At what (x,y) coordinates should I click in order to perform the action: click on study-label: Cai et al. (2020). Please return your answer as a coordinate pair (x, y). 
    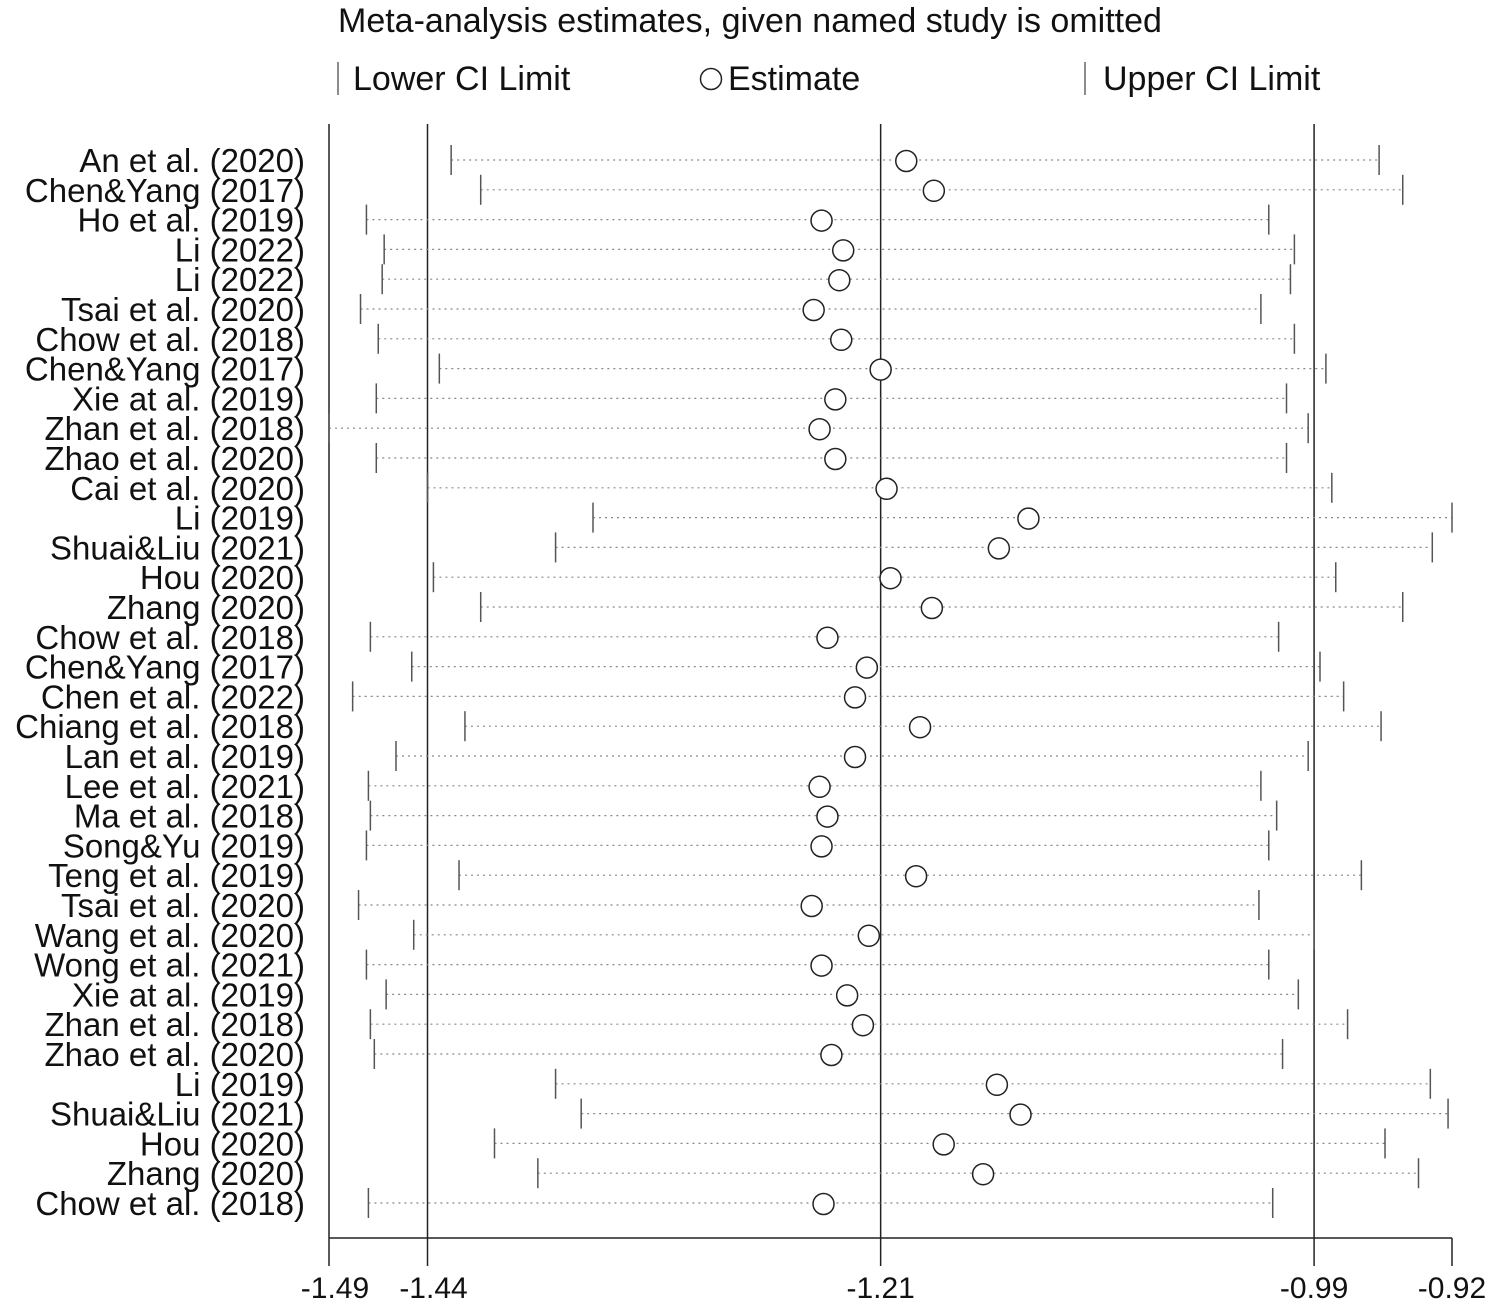
    Looking at the image, I should click on (187, 488).